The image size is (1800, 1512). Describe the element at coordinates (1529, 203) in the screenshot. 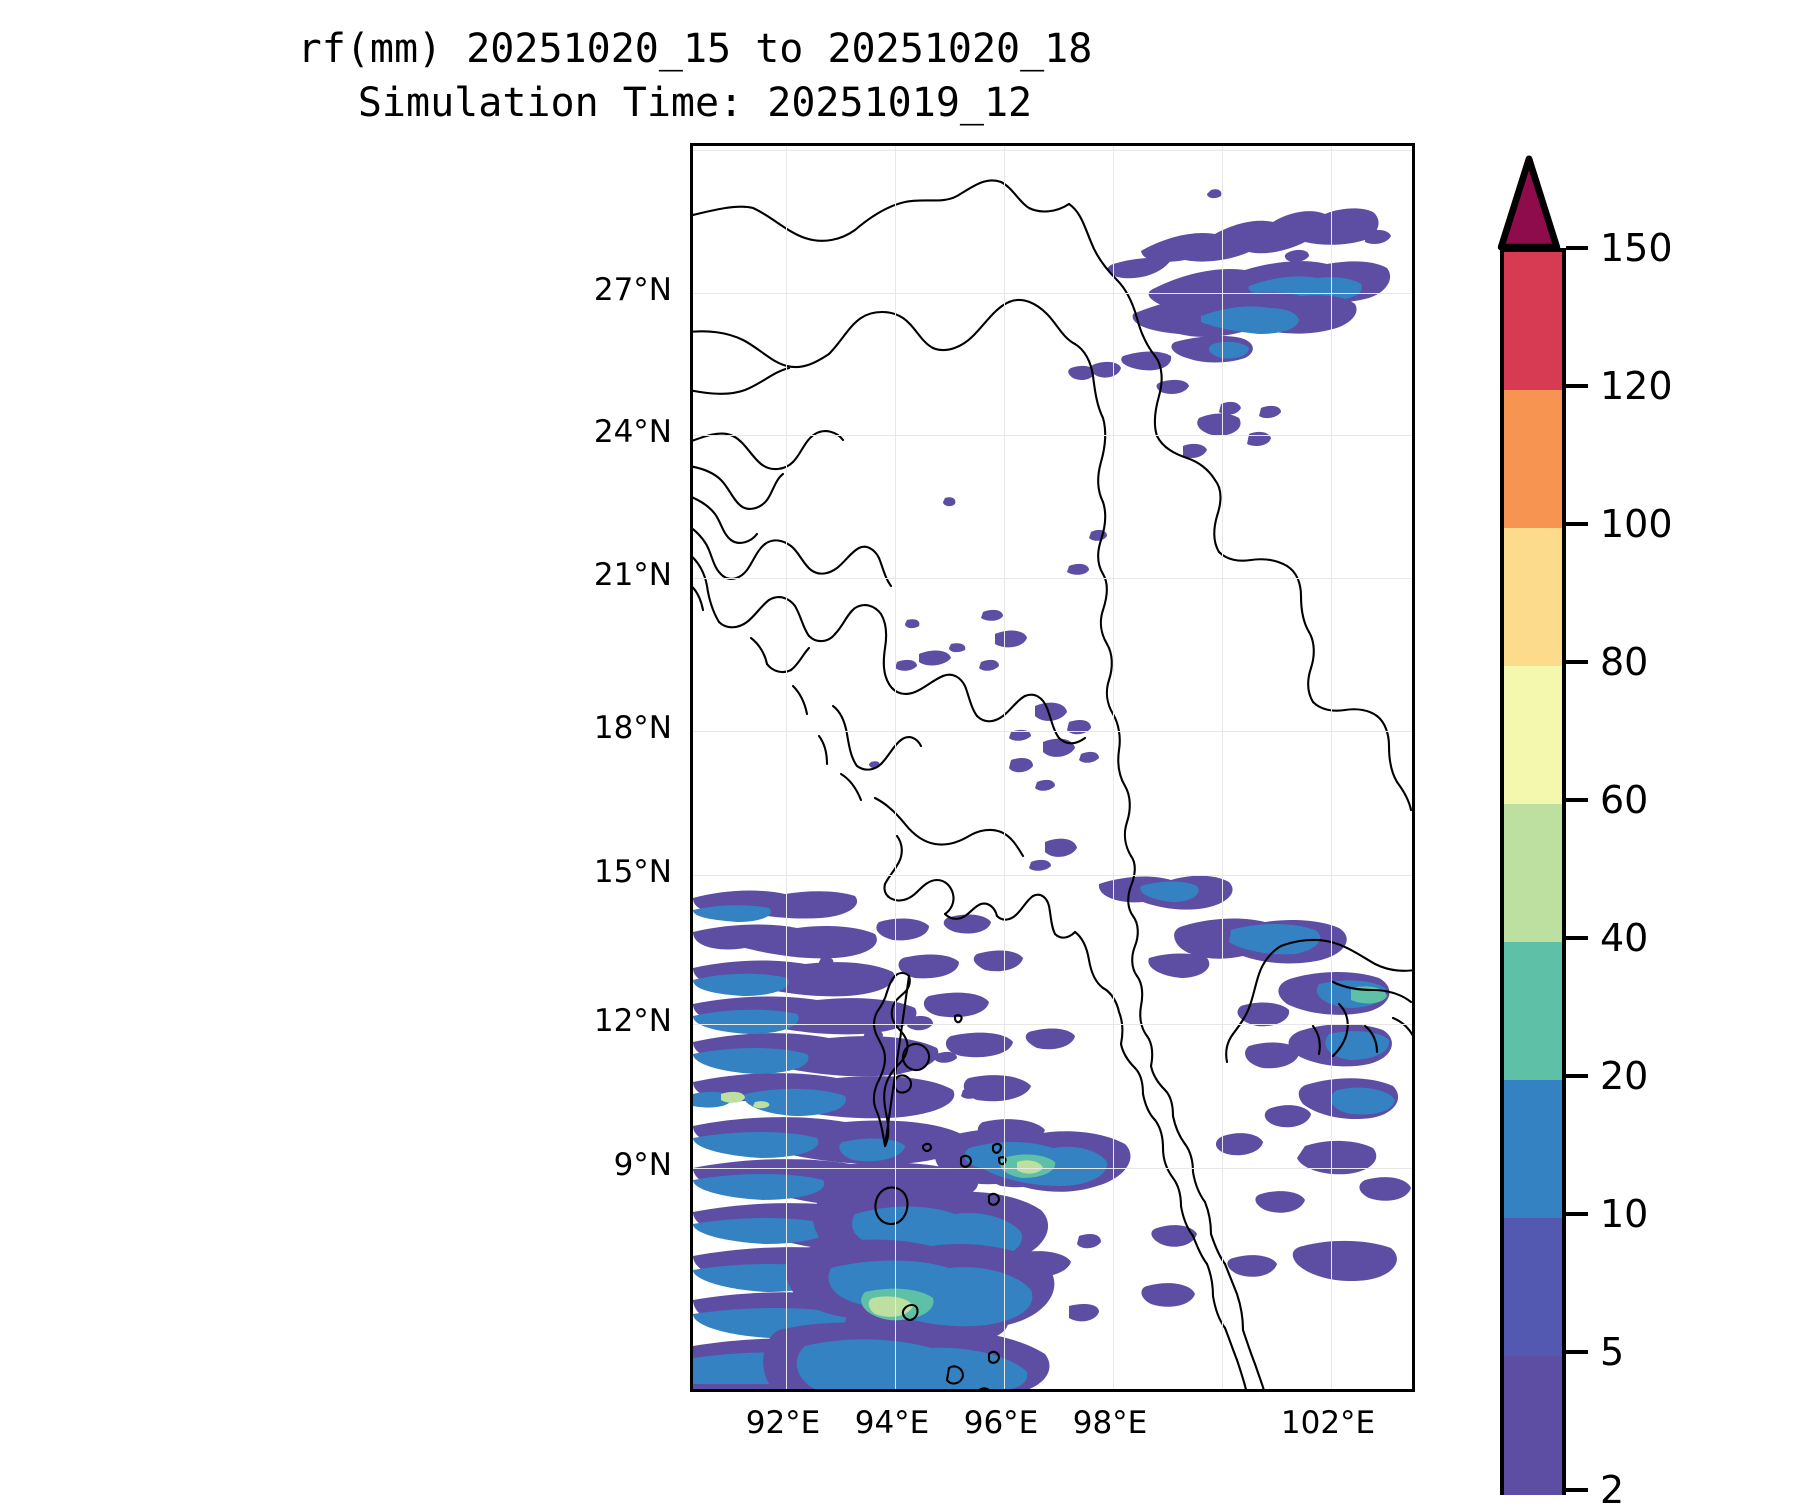

I see `colorbar-extend-arrow` at that location.